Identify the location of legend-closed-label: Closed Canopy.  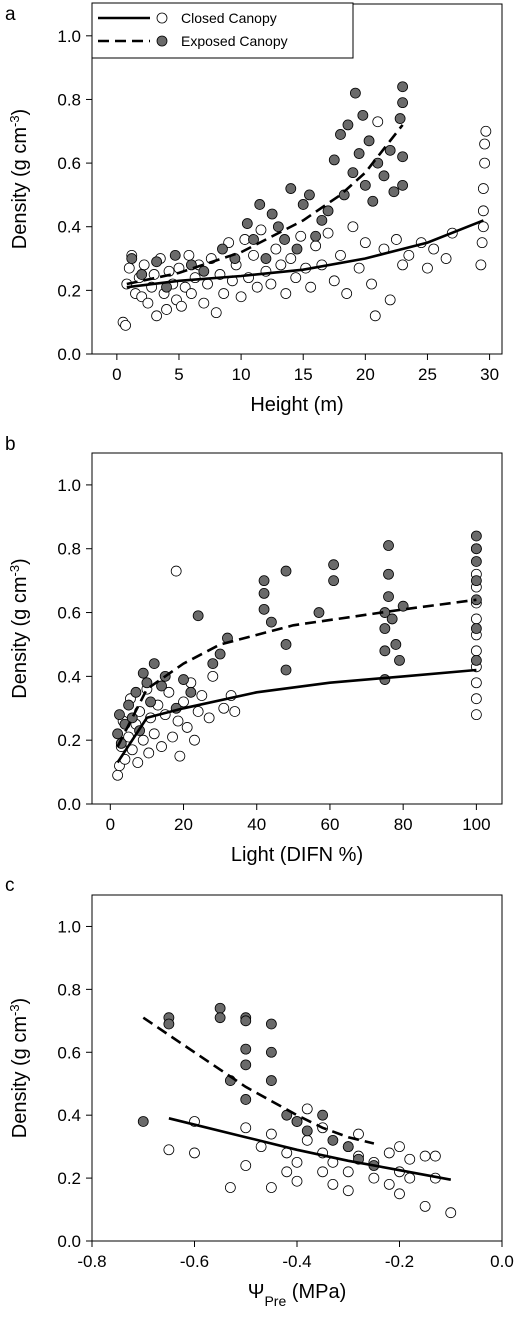
(229, 18).